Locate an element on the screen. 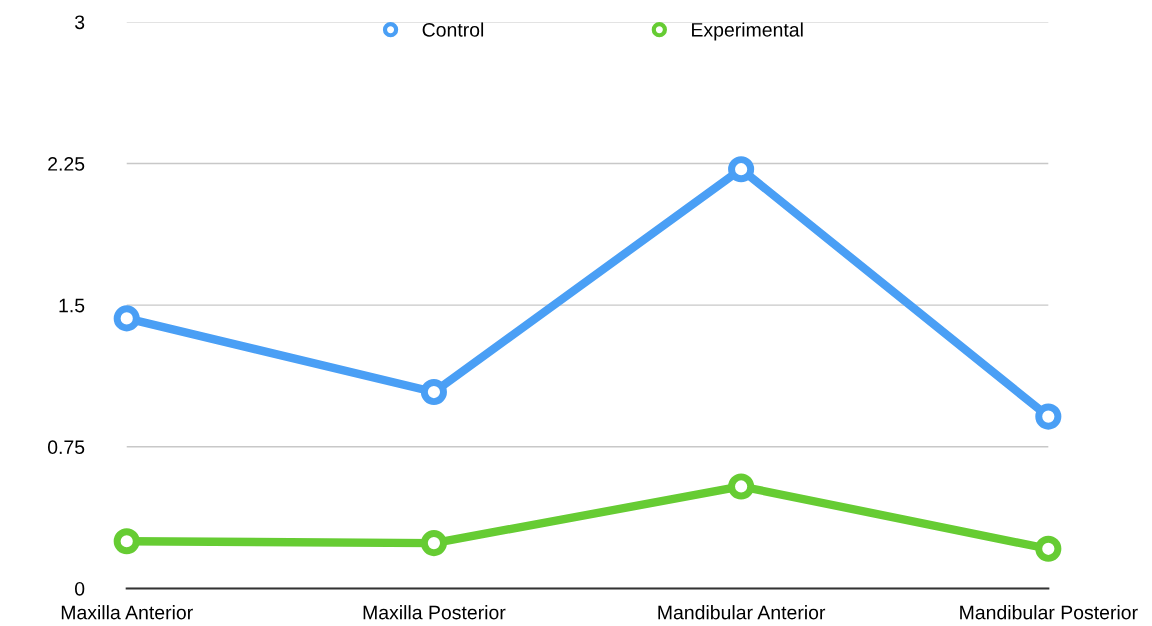 This screenshot has width=1152, height=626. y-tick-label: 0 is located at coordinates (80, 588).